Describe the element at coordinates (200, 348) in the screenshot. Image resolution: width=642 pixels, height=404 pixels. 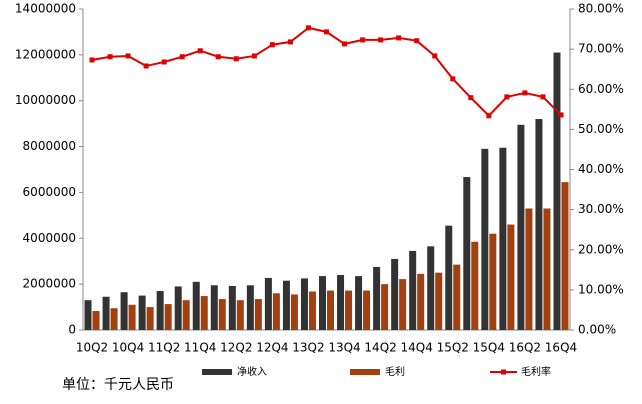
I see `x-tick-label: 11Q4` at that location.